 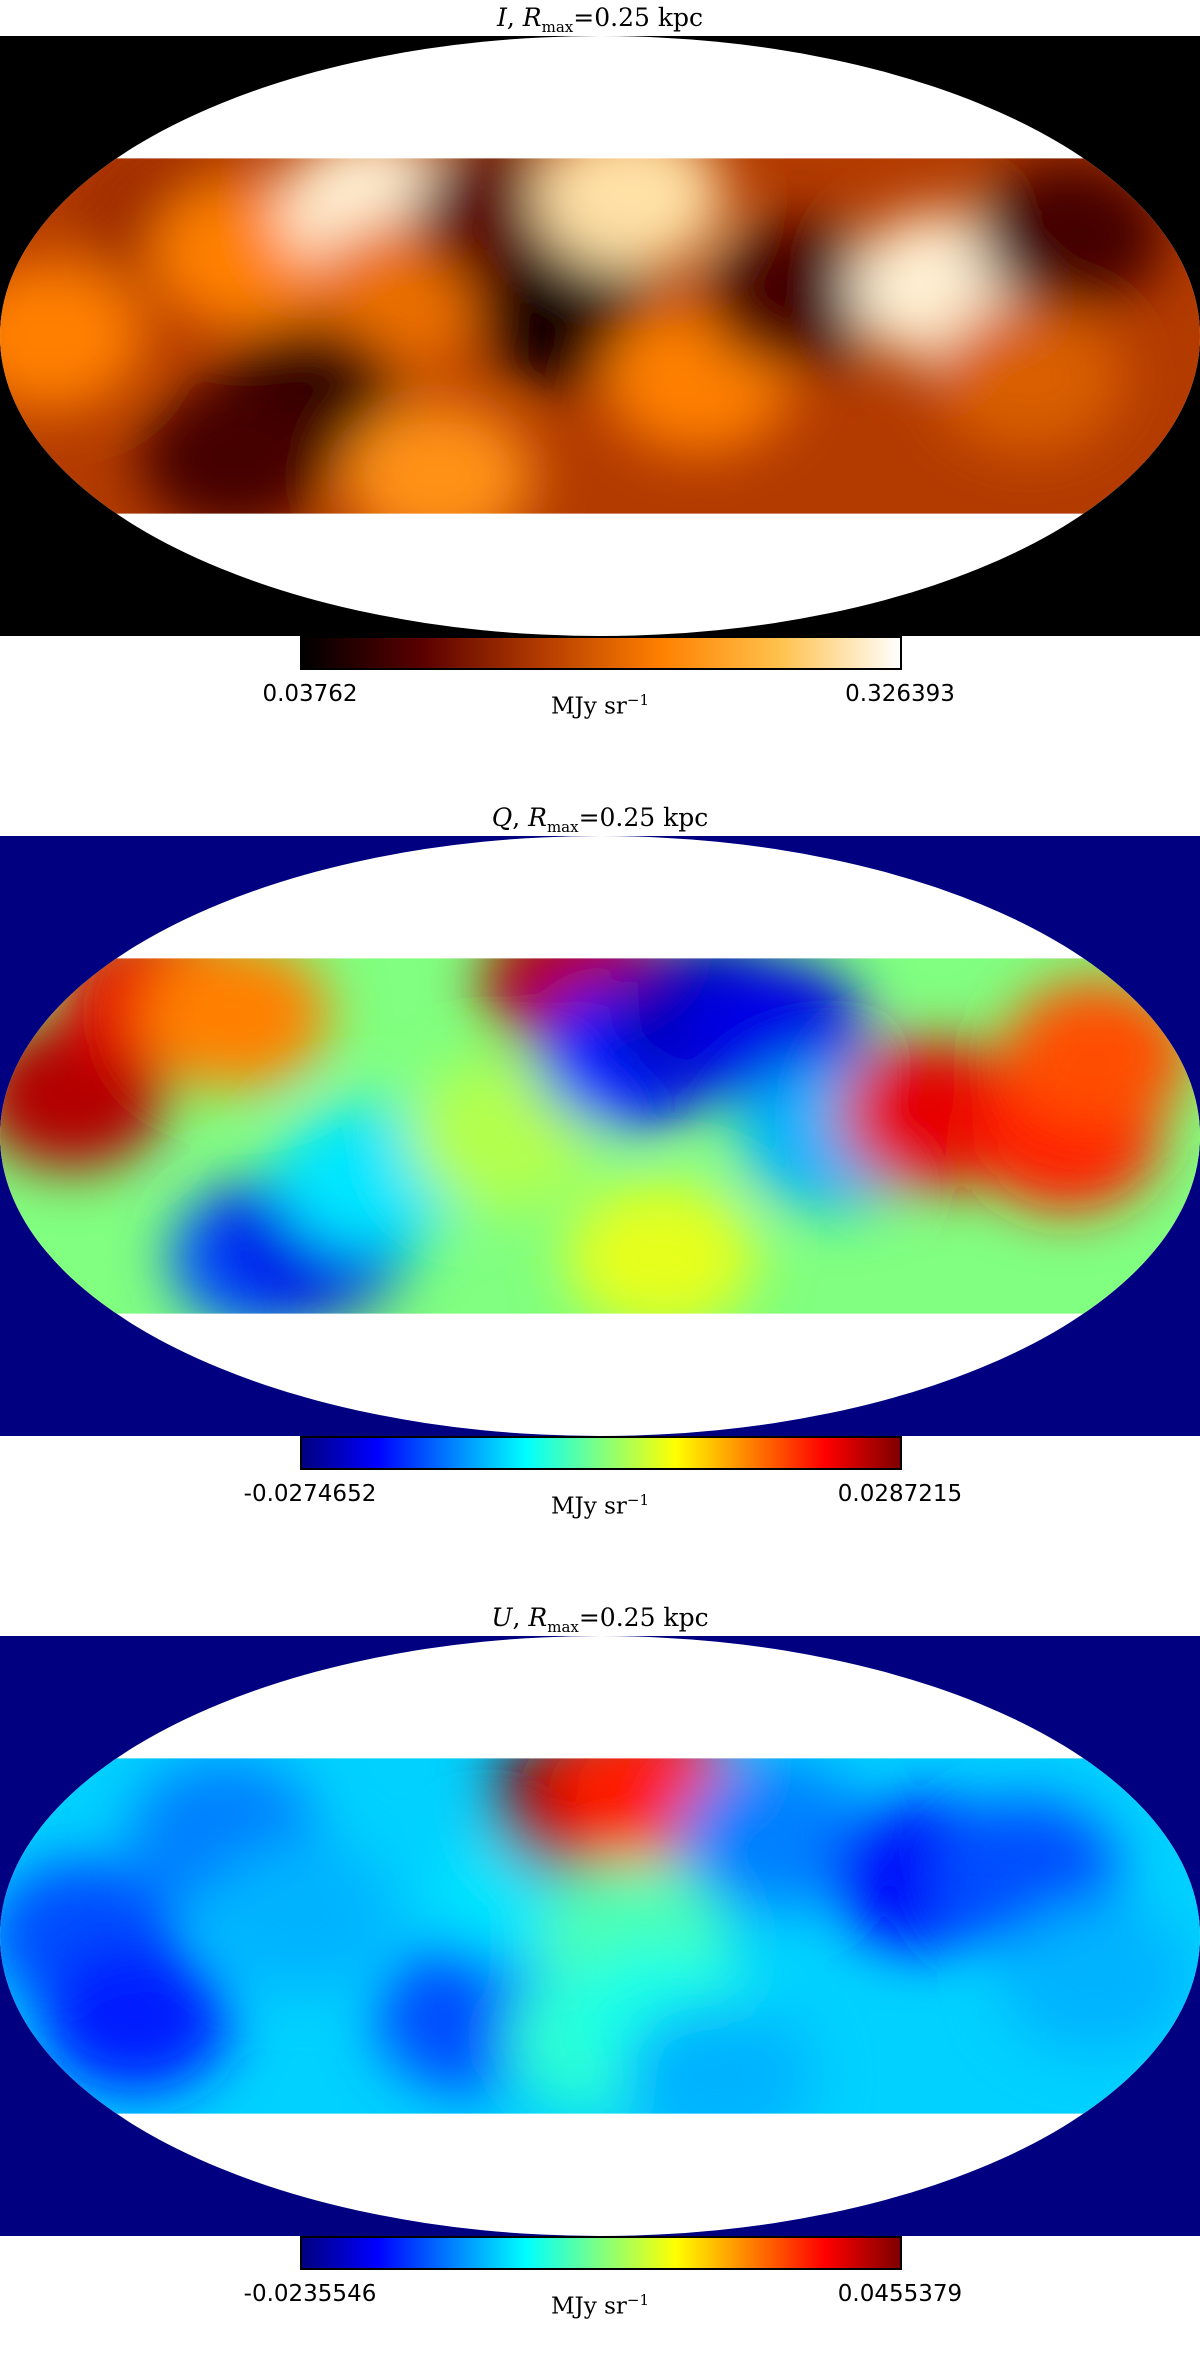 What do you see at coordinates (310, 694) in the screenshot?
I see `colorbar-min-label: 0.03762` at bounding box center [310, 694].